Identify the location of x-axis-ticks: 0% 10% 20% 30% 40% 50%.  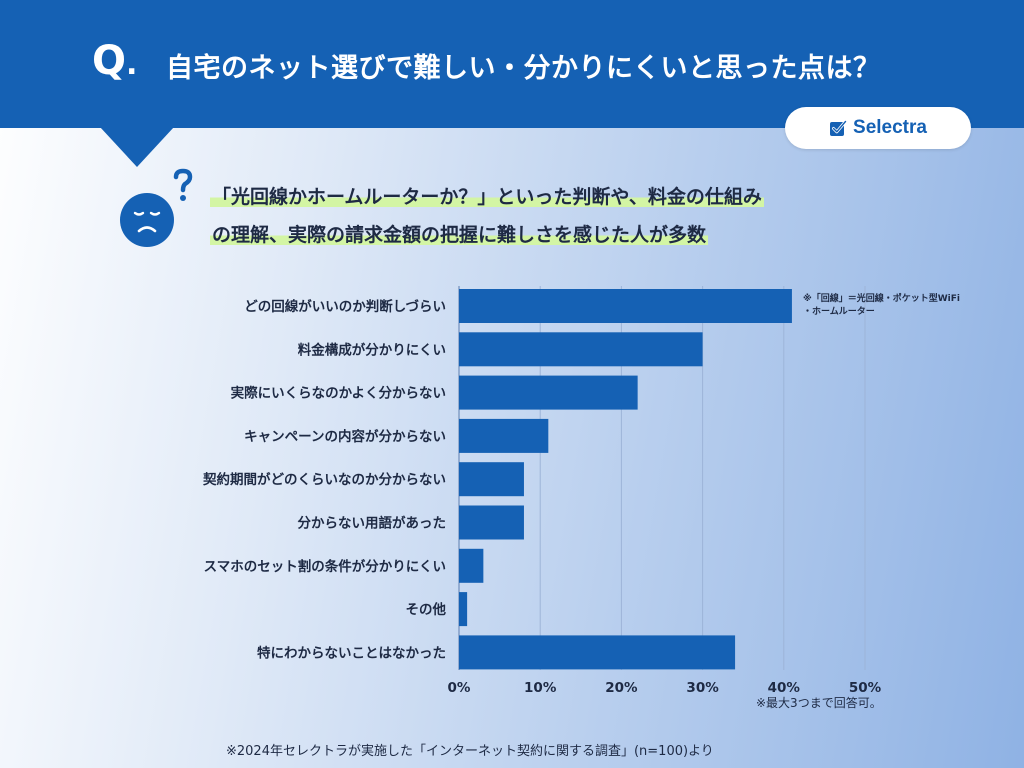
(665, 688).